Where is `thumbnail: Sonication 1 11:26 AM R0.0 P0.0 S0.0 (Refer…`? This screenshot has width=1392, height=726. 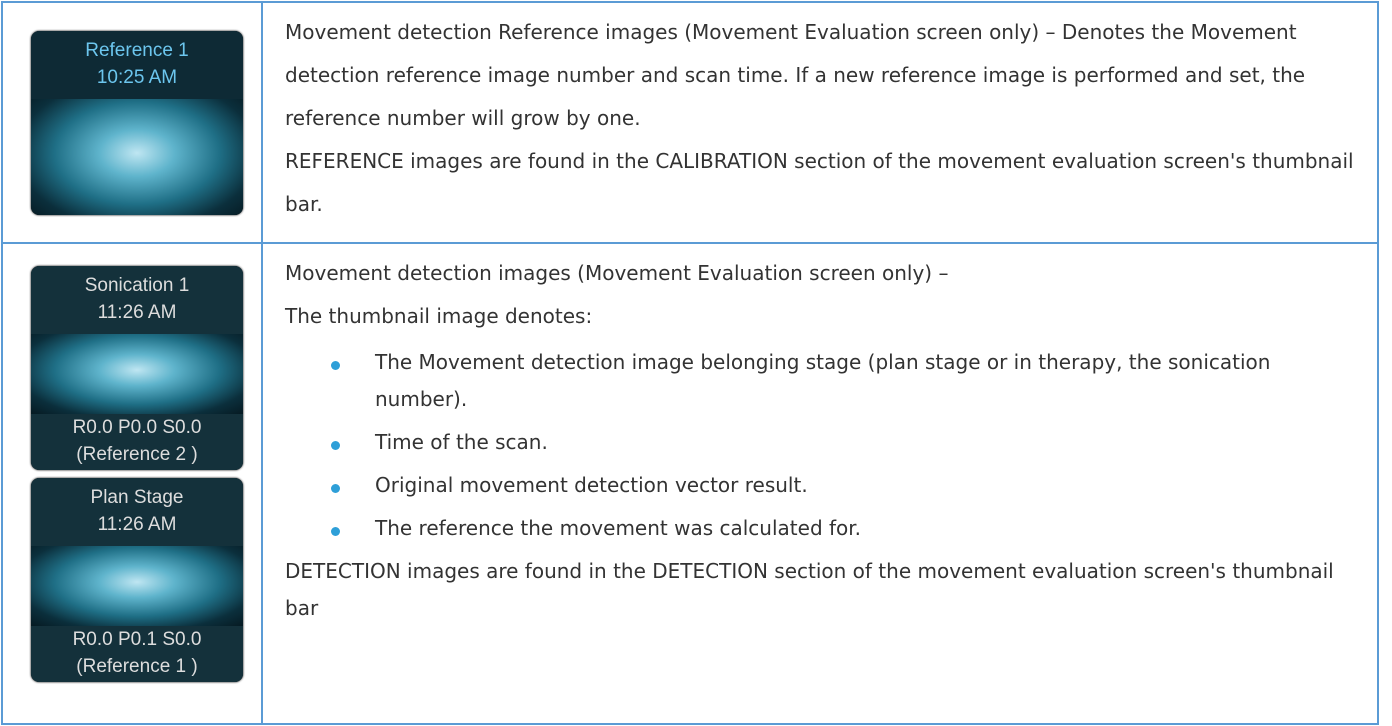
thumbnail: Sonication 1 11:26 AM R0.0 P0.0 S0.0 (Refer… is located at coordinates (137, 368).